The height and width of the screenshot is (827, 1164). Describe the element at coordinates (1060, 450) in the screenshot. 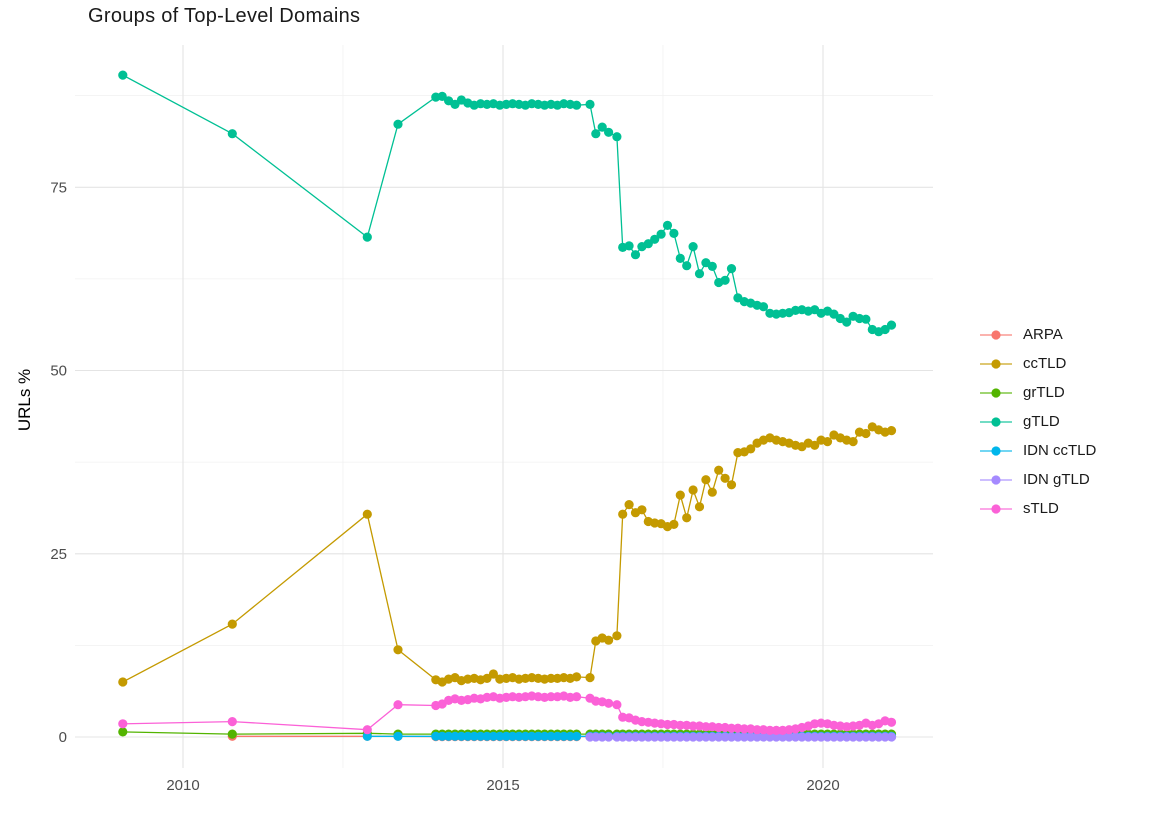

I see `legend-label: IDN ccTLD` at that location.